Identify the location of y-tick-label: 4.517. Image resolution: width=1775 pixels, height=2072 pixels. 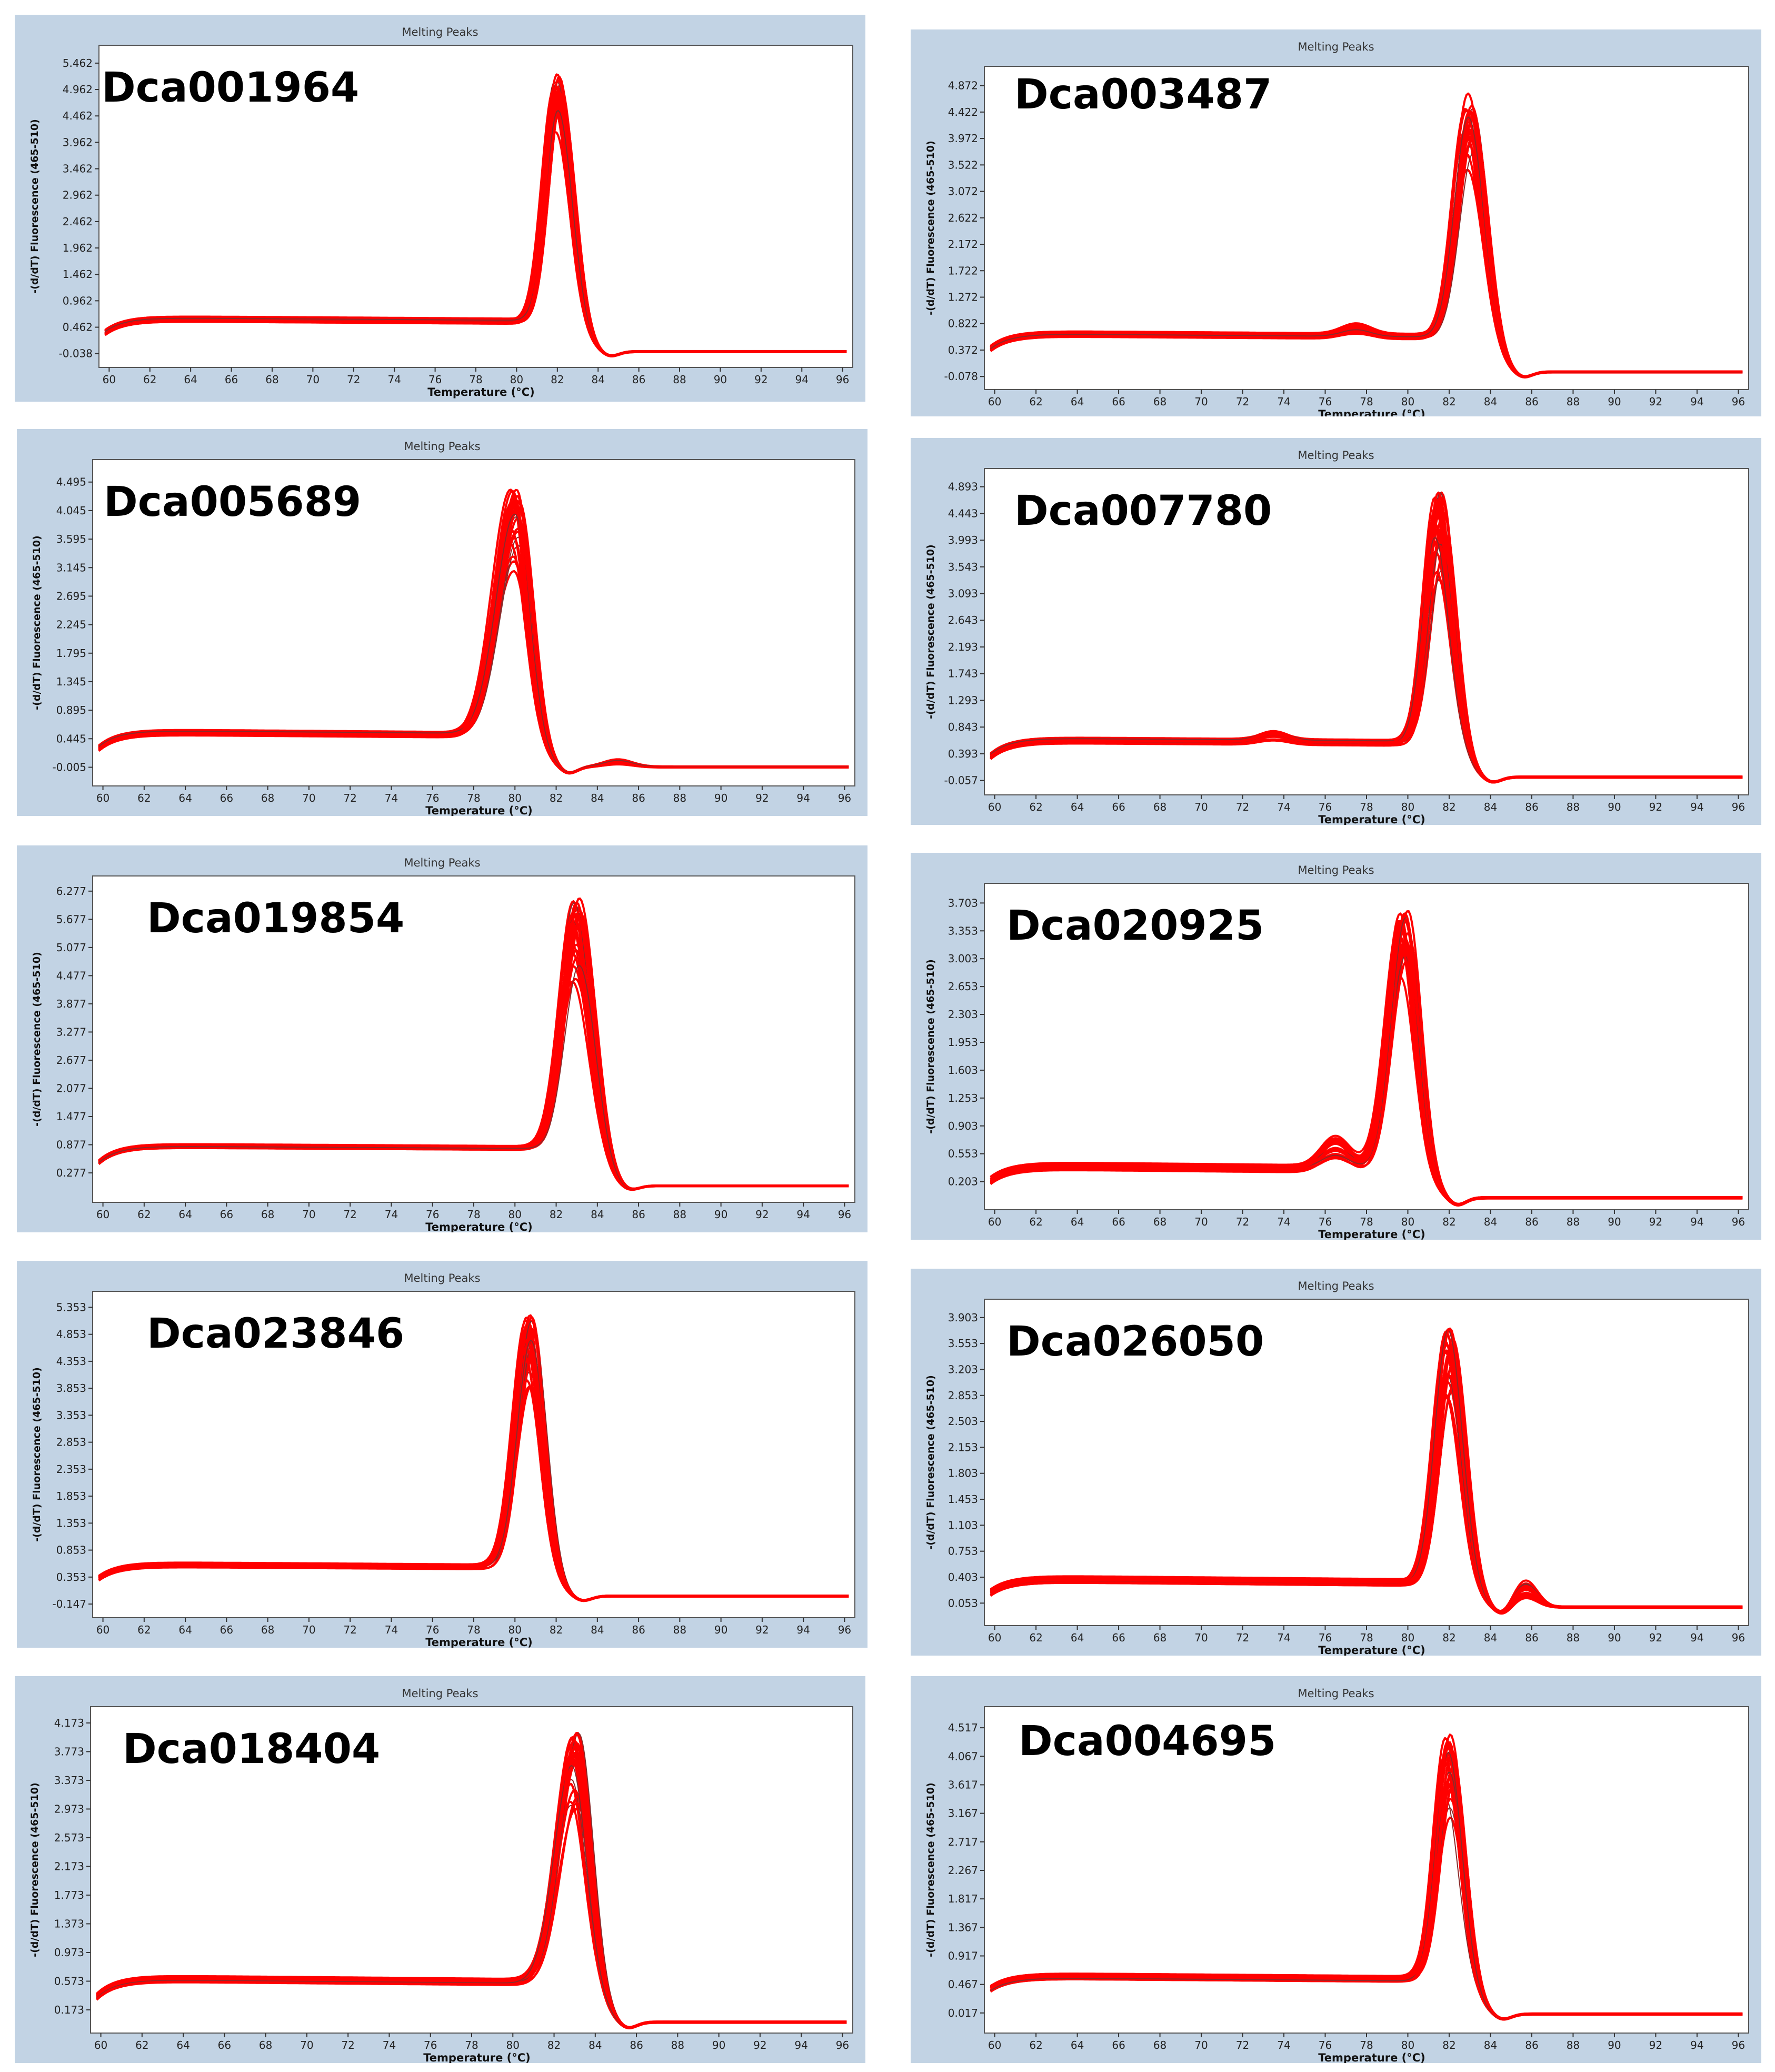
(963, 1727).